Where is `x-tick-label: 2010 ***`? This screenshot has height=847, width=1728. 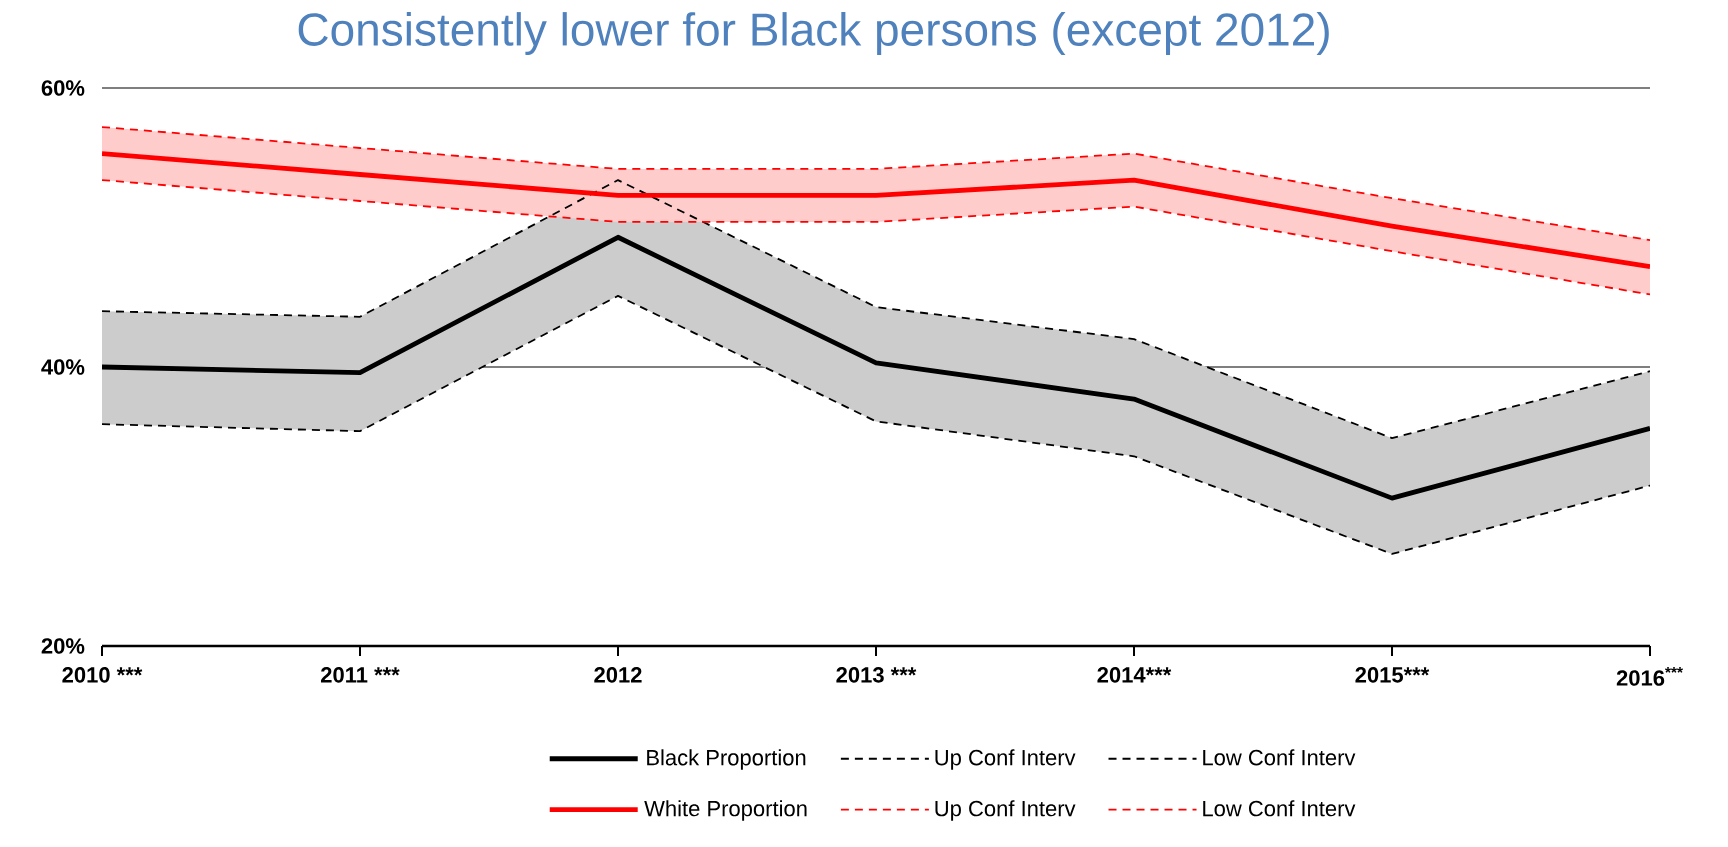 x-tick-label: 2010 *** is located at coordinates (102, 675).